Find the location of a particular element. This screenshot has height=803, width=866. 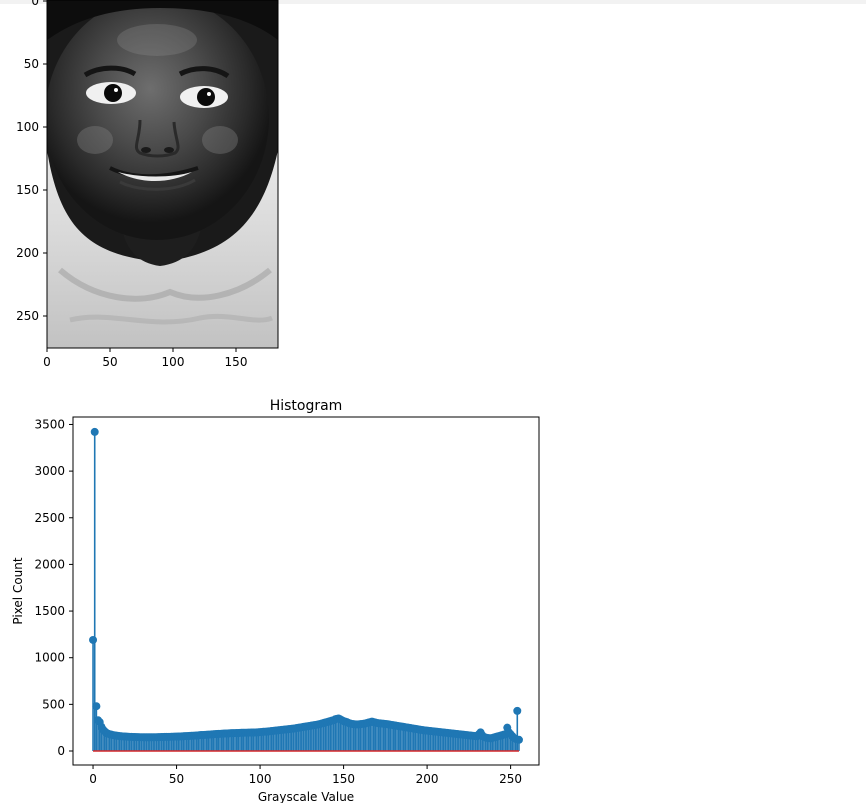

y-tick-label: 3500 is located at coordinates (49, 424).